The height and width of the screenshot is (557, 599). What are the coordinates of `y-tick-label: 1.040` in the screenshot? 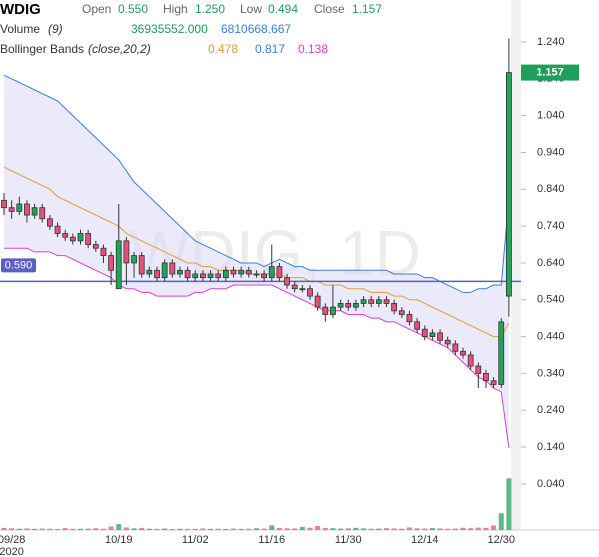 It's located at (551, 116).